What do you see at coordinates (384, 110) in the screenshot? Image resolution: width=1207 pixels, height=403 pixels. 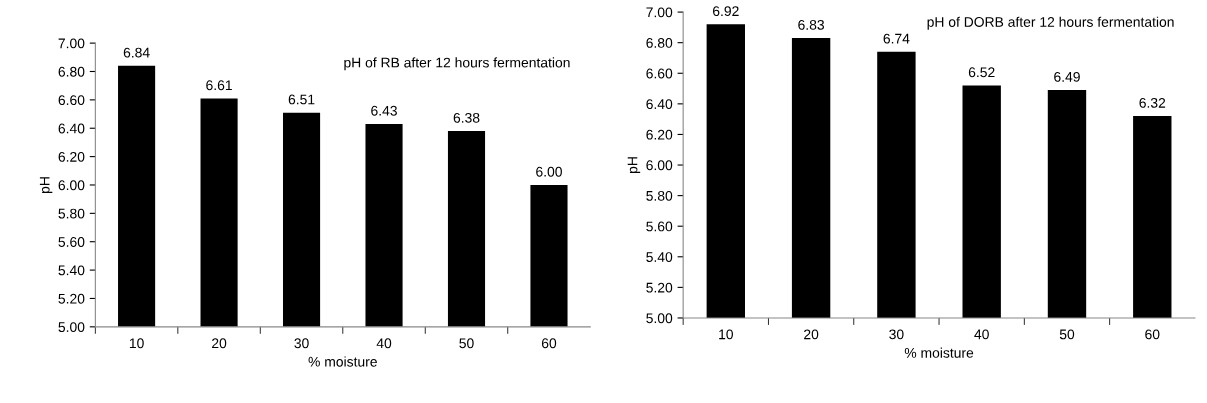 I see `data-label: 6.43` at bounding box center [384, 110].